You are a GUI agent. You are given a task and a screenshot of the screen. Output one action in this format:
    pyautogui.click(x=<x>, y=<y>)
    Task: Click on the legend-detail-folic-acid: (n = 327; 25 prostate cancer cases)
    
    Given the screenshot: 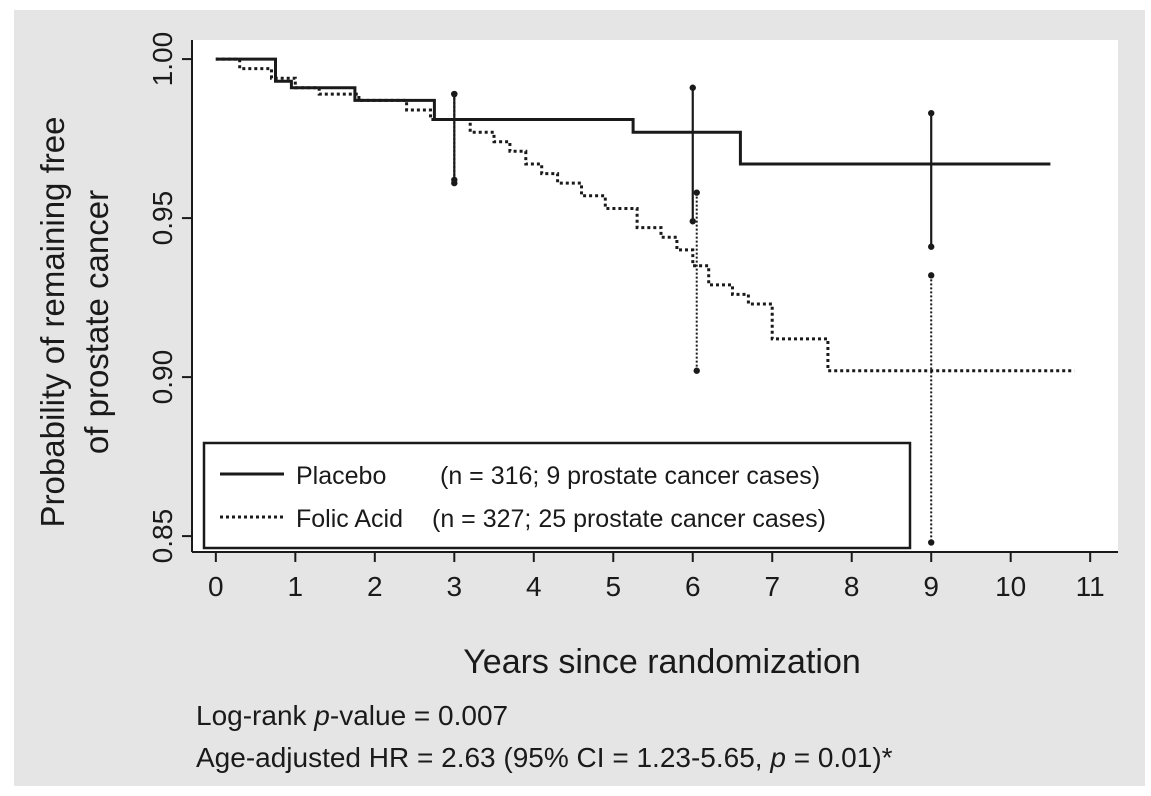 What is the action you would take?
    pyautogui.click(x=629, y=519)
    